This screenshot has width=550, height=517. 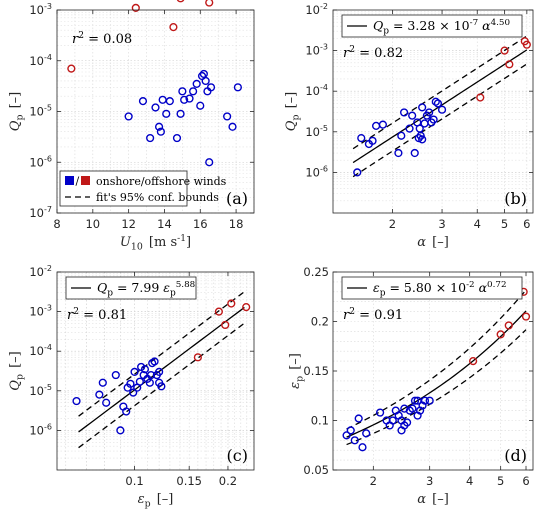 I want to click on legend-slash: /, so click(x=78, y=181).